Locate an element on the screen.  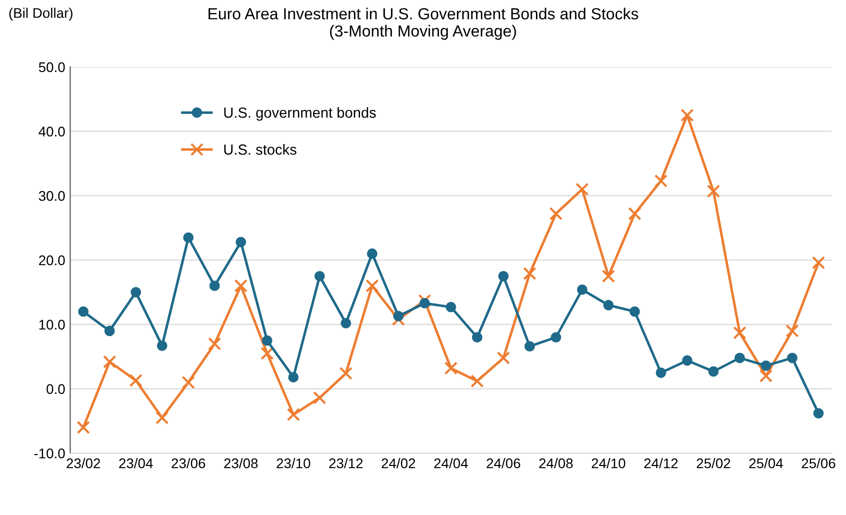
x-tick-label: 25/02 is located at coordinates (713, 463).